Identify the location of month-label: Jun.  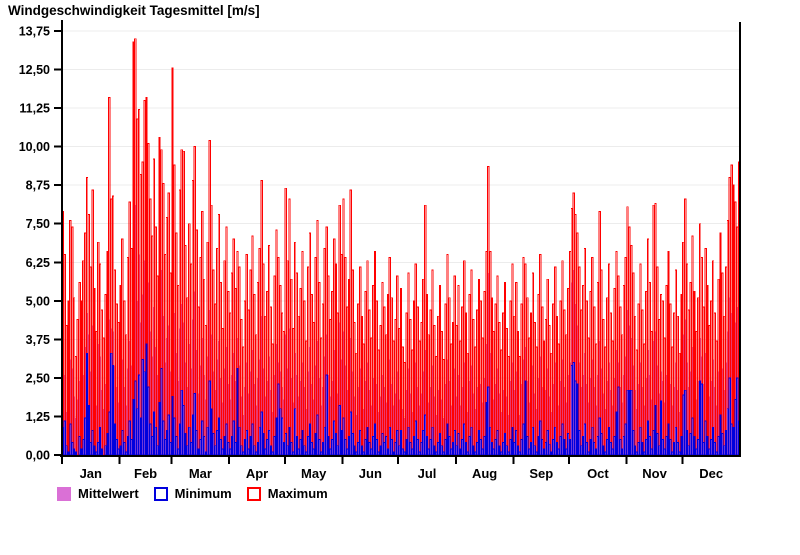
(370, 473).